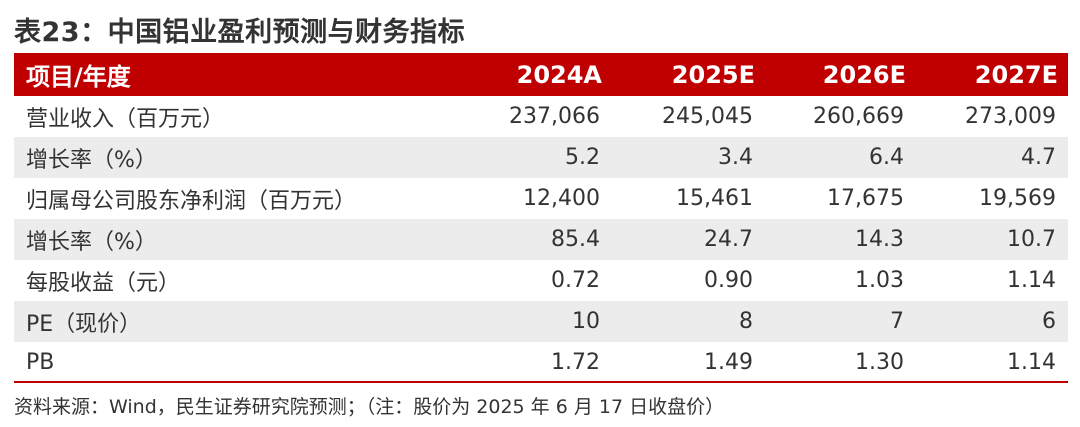  I want to click on cell-value: 6, so click(1049, 321).